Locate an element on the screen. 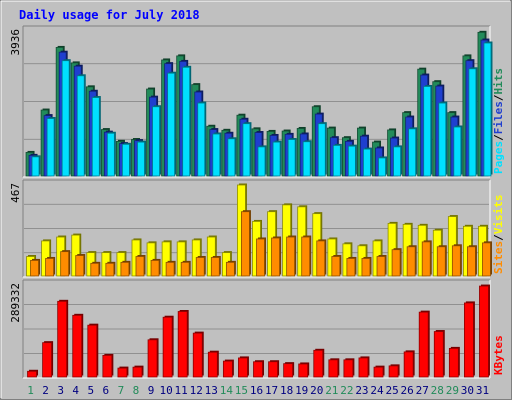  x-tick-label: 18 is located at coordinates (286, 390).